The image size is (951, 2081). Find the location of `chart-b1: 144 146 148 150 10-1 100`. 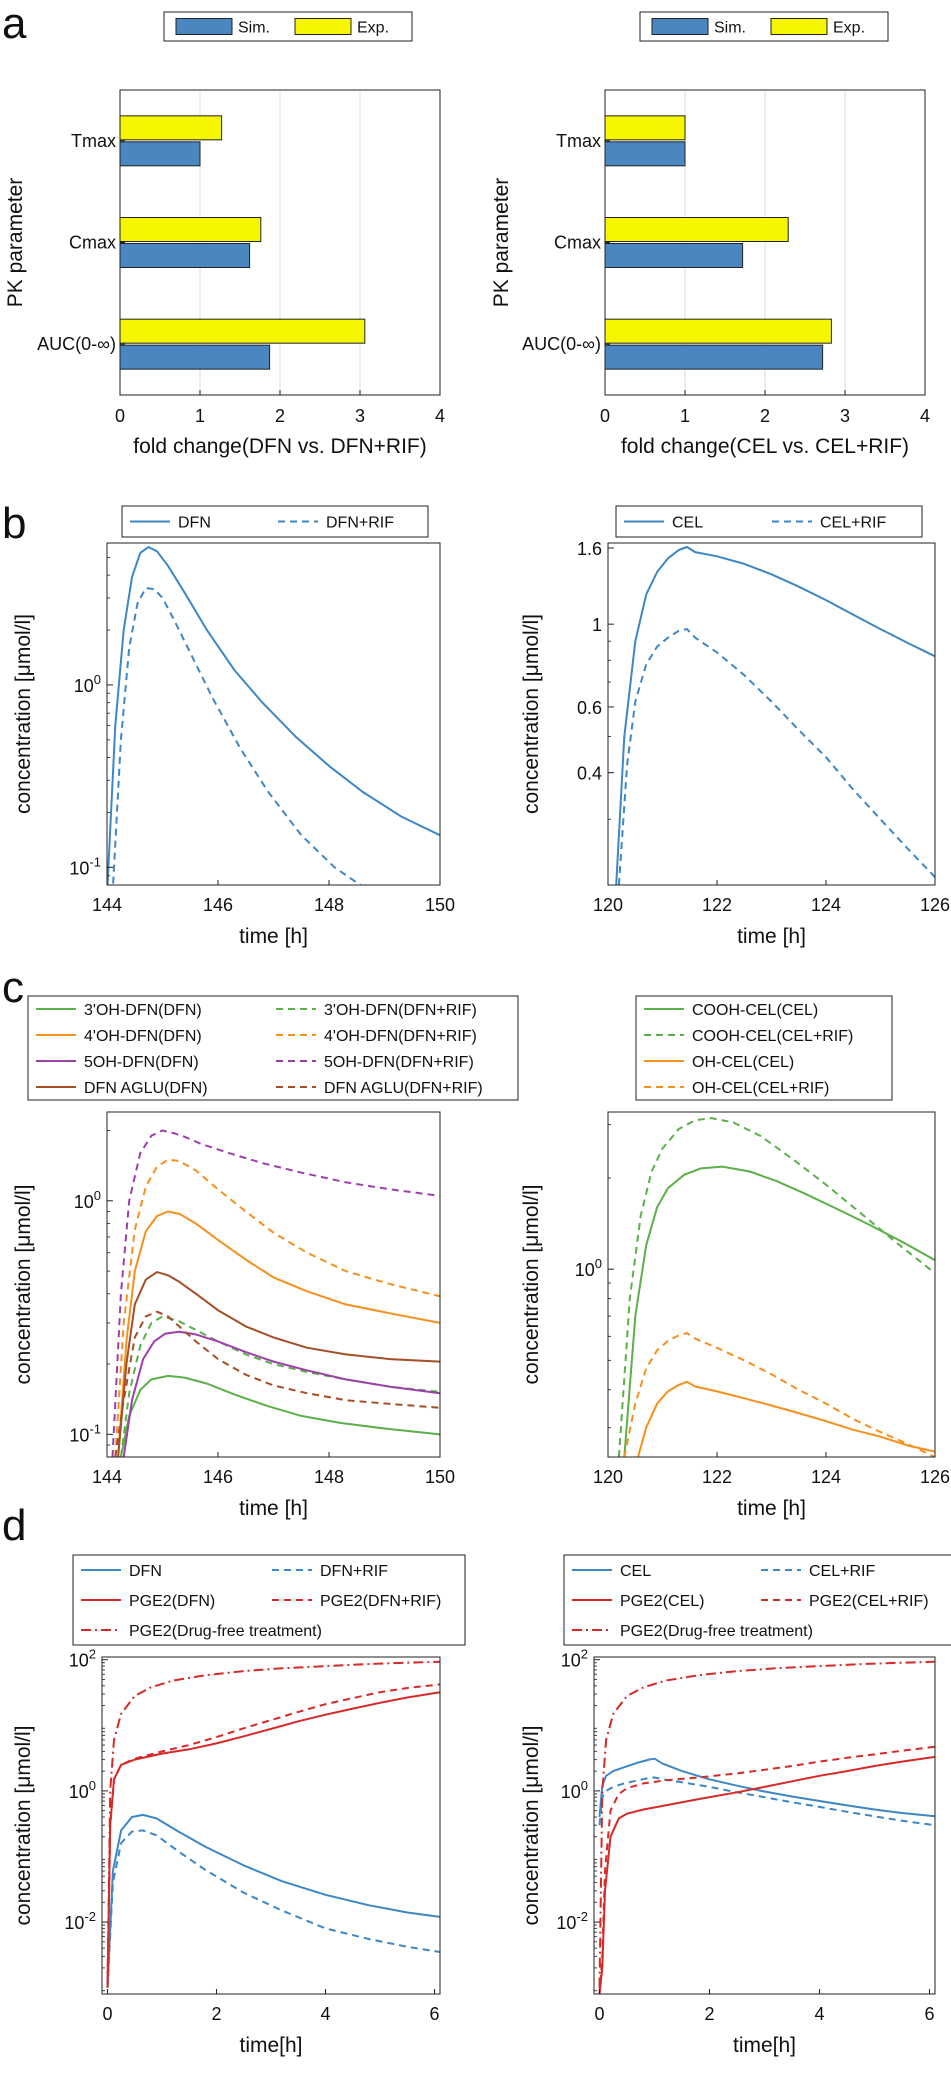

chart-b1: 144 146 148 150 10-1 100 is located at coordinates (262, 728).